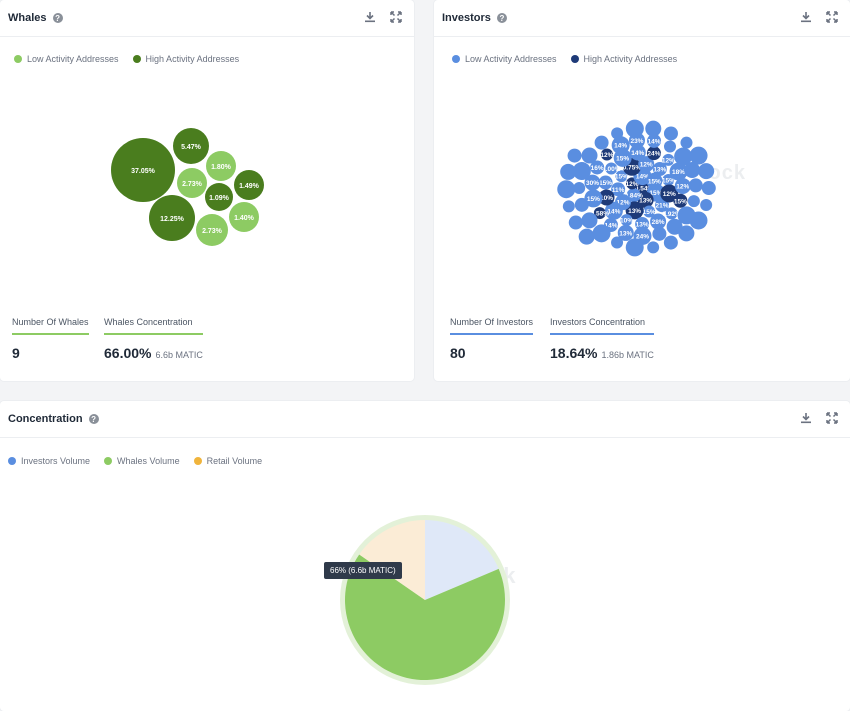  I want to click on bubble: 37.05%, so click(143, 170).